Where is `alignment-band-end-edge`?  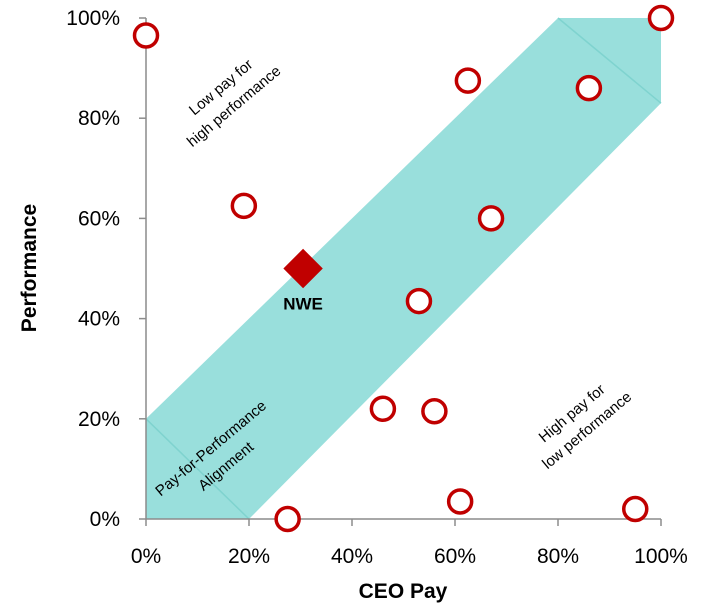 alignment-band-end-edge is located at coordinates (609, 60).